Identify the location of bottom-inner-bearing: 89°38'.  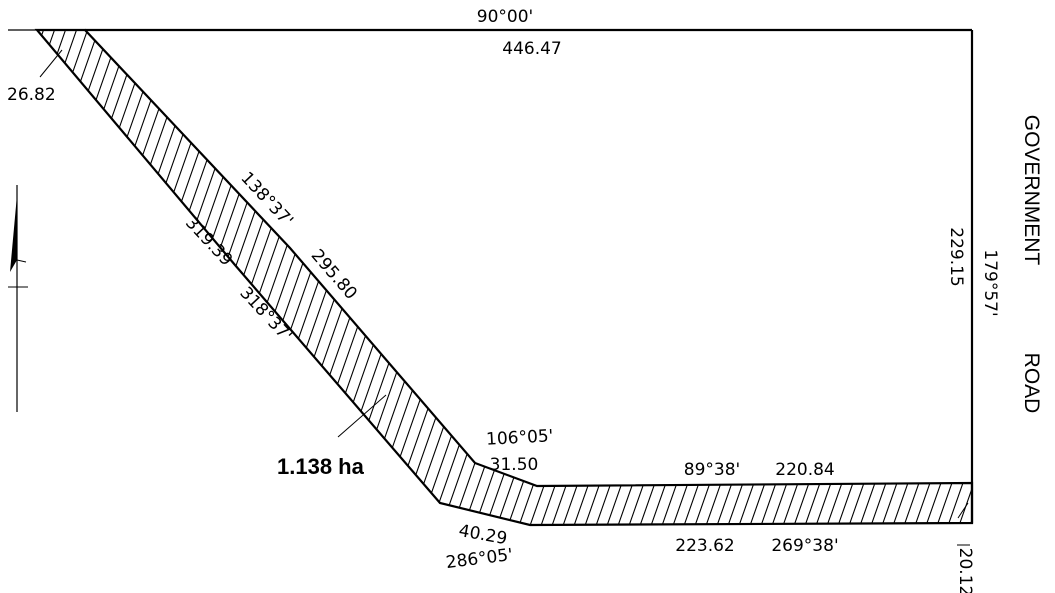
(712, 470).